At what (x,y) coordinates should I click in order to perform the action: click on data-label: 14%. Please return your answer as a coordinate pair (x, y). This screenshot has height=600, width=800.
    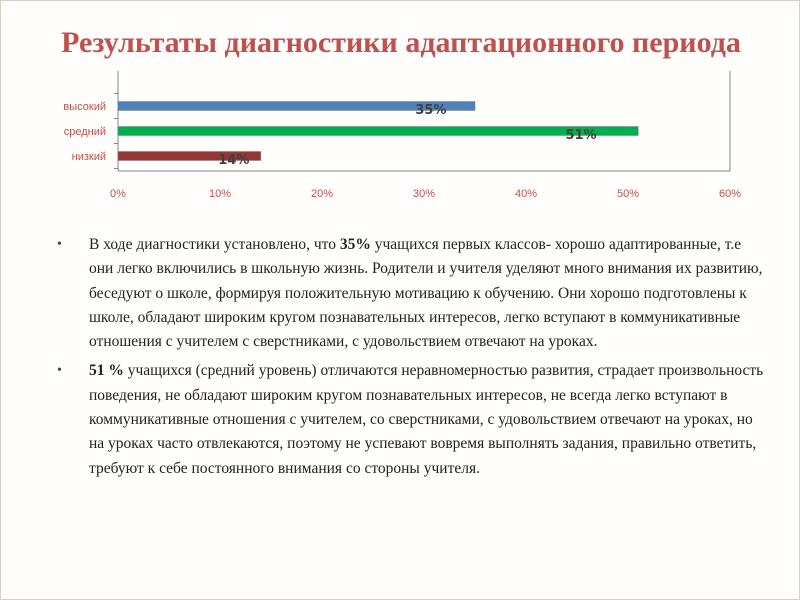
    Looking at the image, I should click on (233, 160).